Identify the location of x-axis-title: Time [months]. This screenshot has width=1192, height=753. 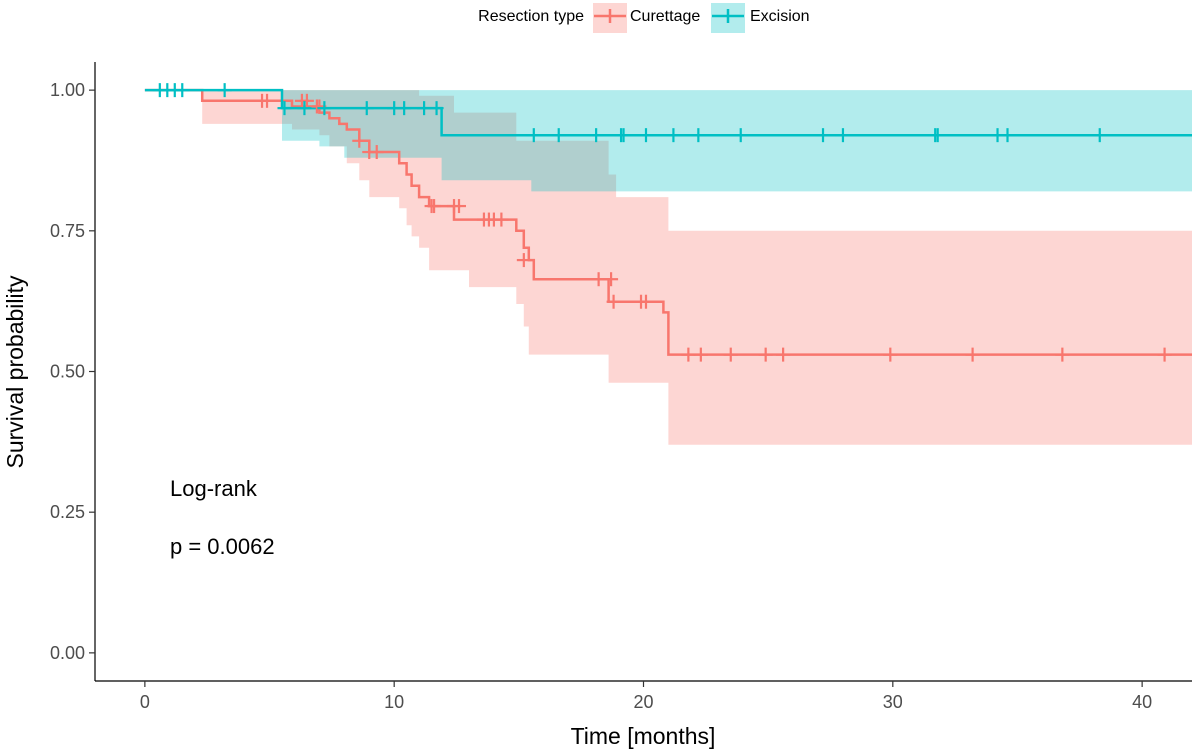
(643, 736).